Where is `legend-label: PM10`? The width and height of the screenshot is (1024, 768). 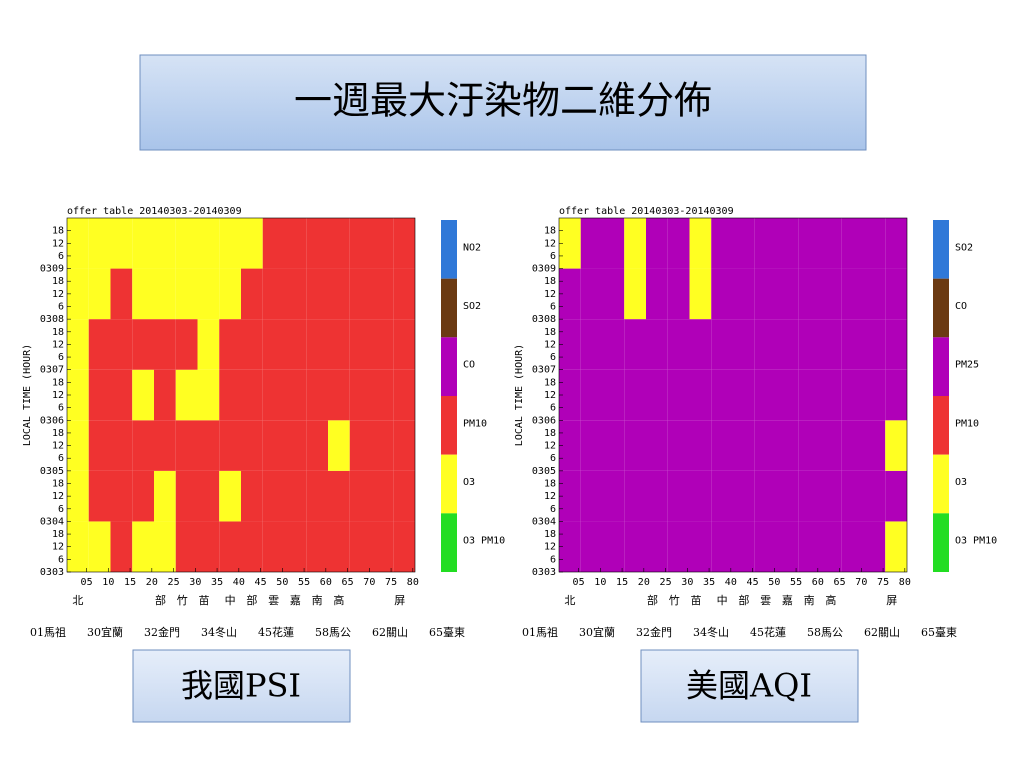 legend-label: PM10 is located at coordinates (967, 423).